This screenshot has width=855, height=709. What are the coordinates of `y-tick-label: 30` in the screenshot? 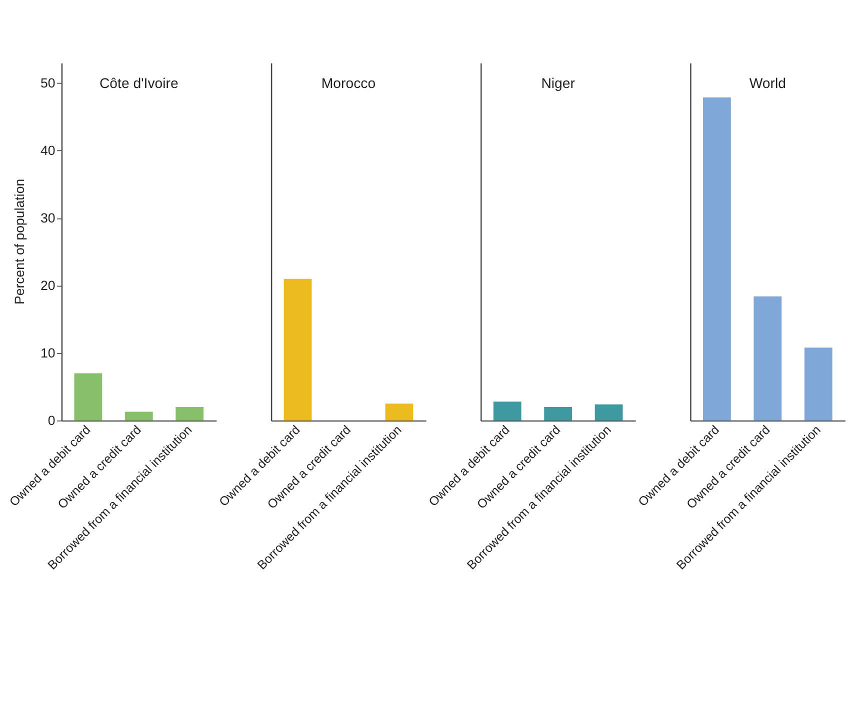 It's located at (48, 218).